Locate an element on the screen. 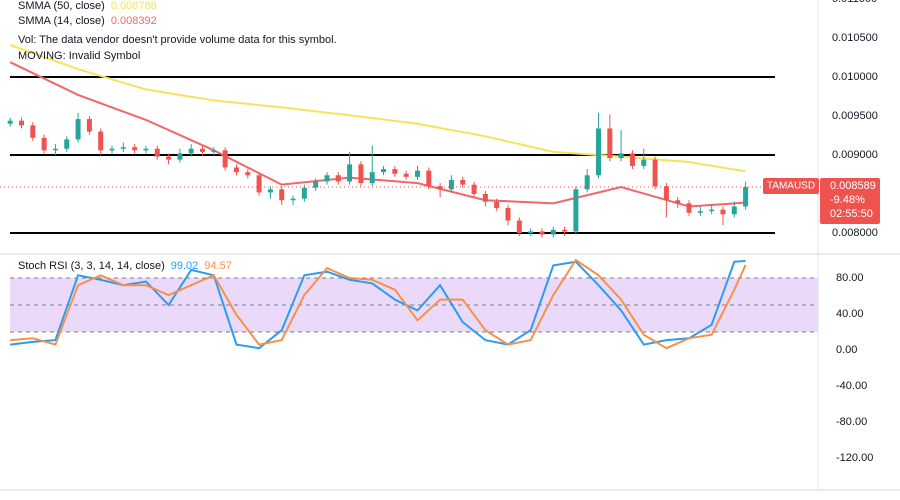  y-tick-label: 80.00 is located at coordinates (850, 278).